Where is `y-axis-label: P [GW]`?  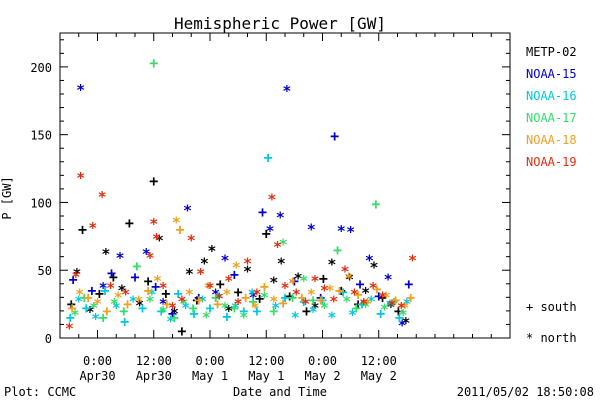 y-axis-label: P [GW] is located at coordinates (7, 197).